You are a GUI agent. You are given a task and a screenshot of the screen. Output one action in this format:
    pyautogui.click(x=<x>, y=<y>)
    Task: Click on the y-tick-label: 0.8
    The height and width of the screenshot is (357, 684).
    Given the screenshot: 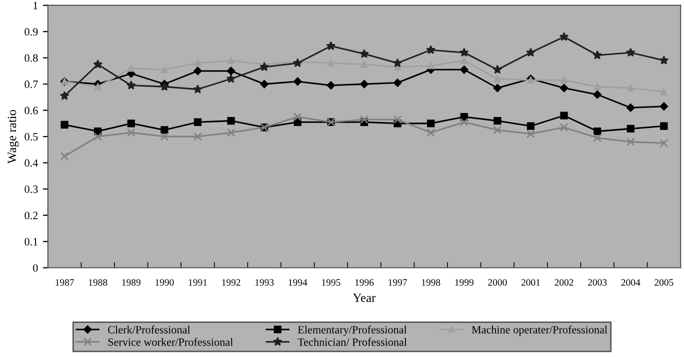 What is the action you would take?
    pyautogui.click(x=31, y=58)
    